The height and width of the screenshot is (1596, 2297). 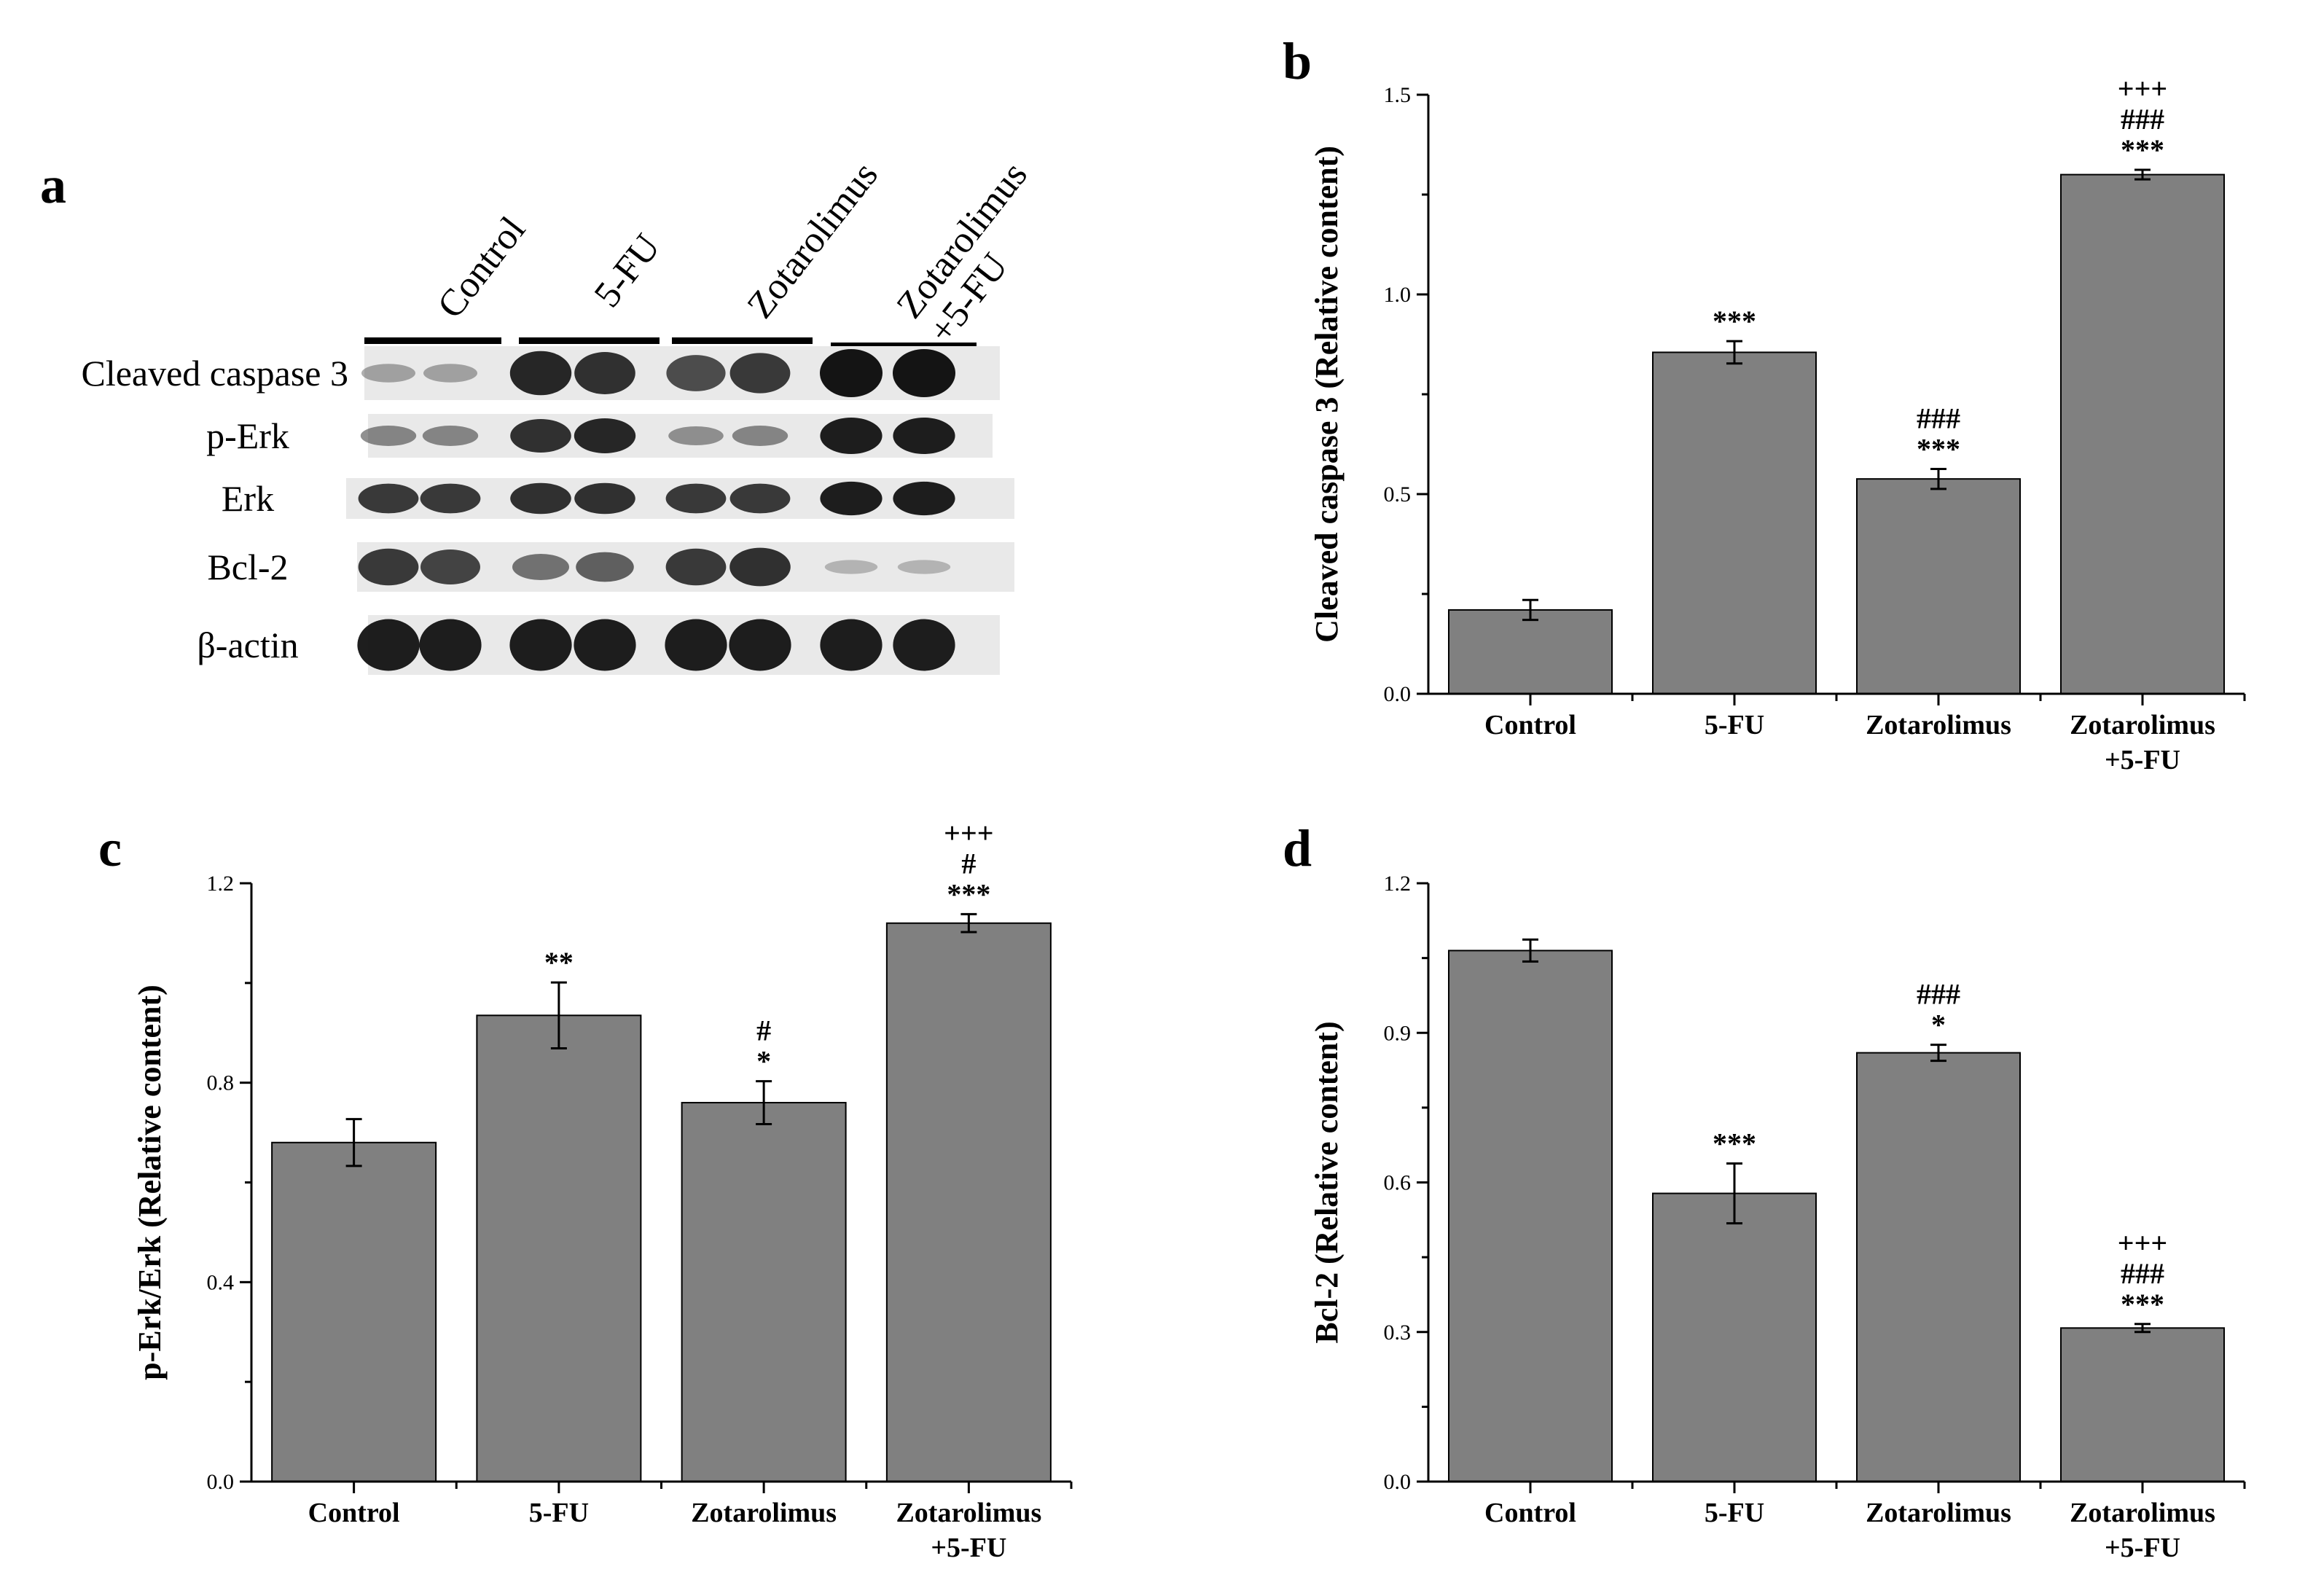 What do you see at coordinates (248, 645) in the screenshot?
I see `row-label: β-actin` at bounding box center [248, 645].